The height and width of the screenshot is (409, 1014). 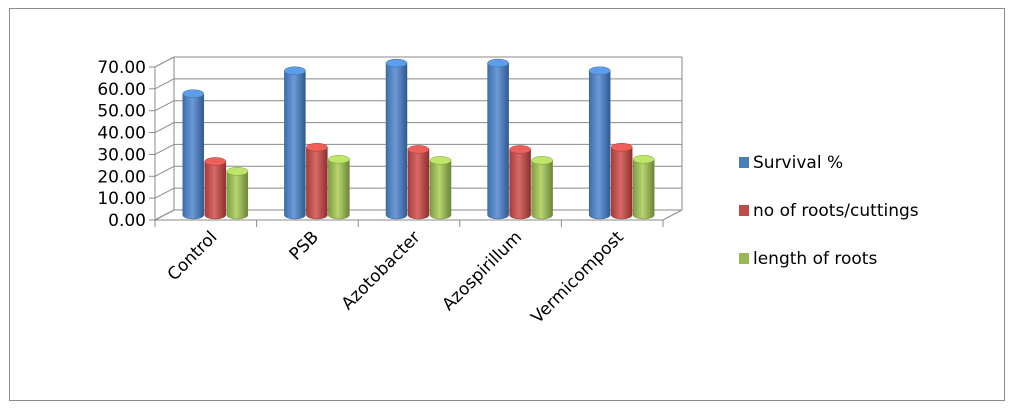 I want to click on x-category-label: PSB, so click(x=304, y=245).